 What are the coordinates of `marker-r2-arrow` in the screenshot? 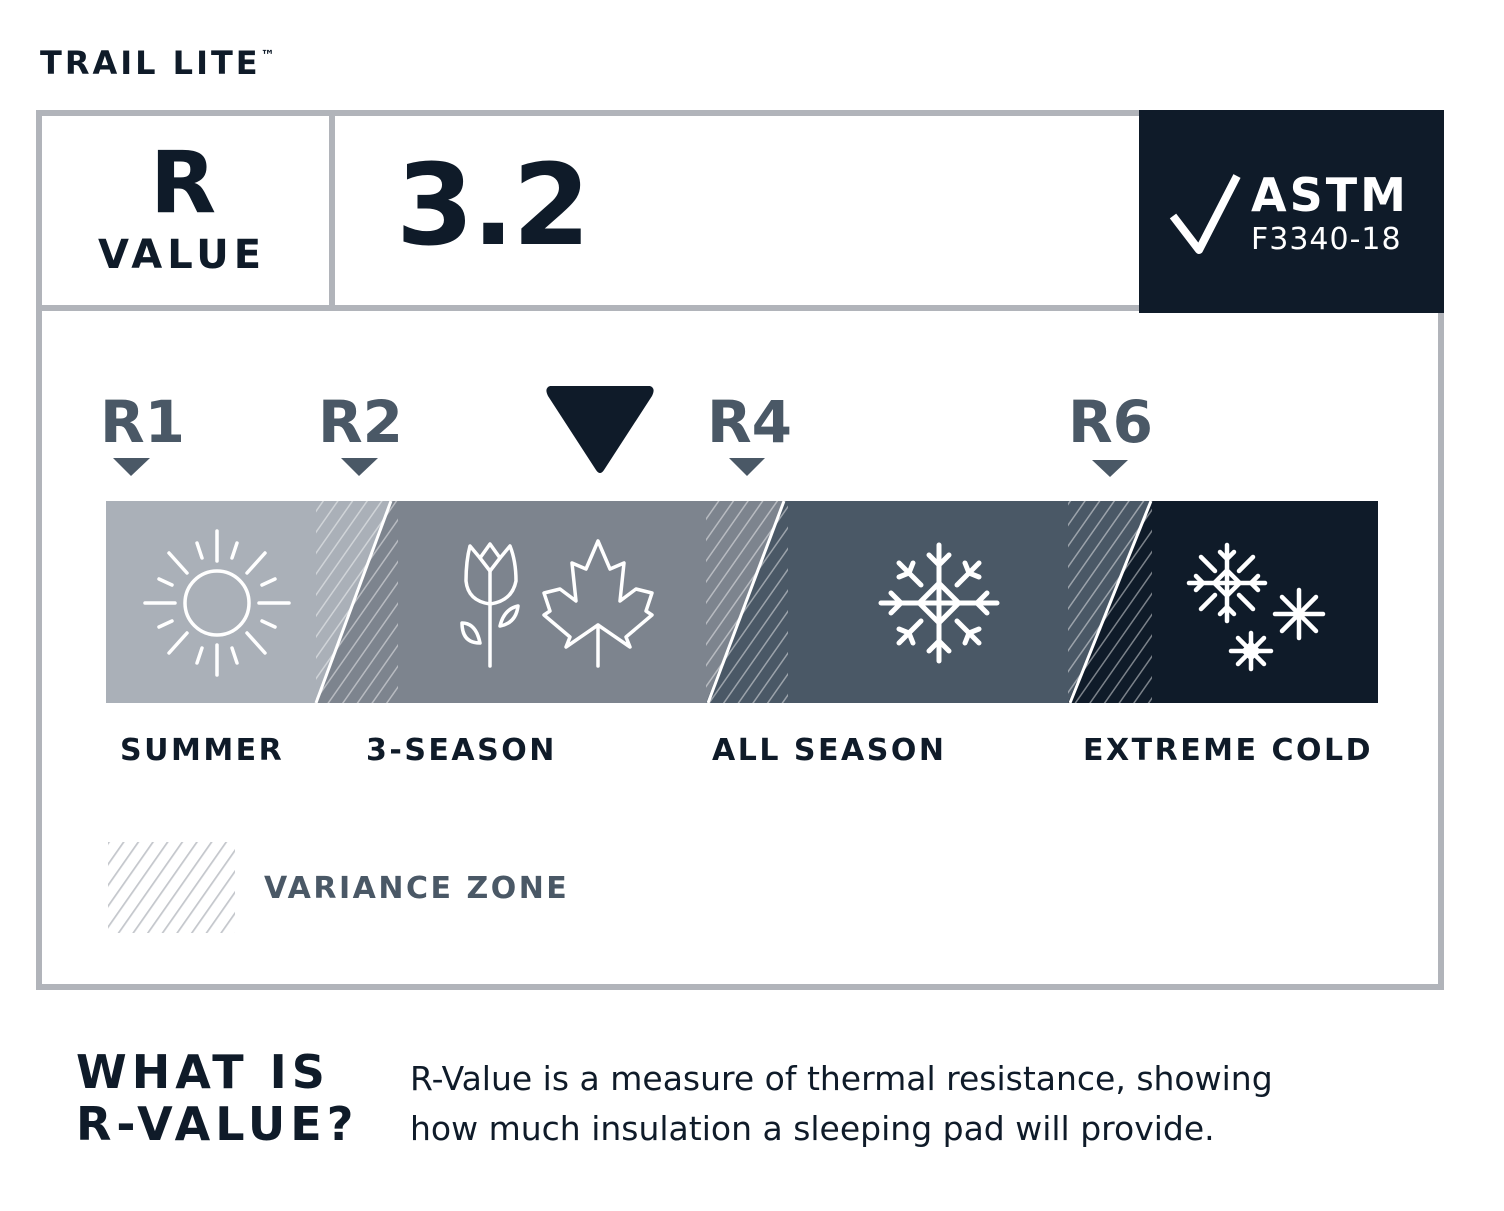 It's located at (359, 467).